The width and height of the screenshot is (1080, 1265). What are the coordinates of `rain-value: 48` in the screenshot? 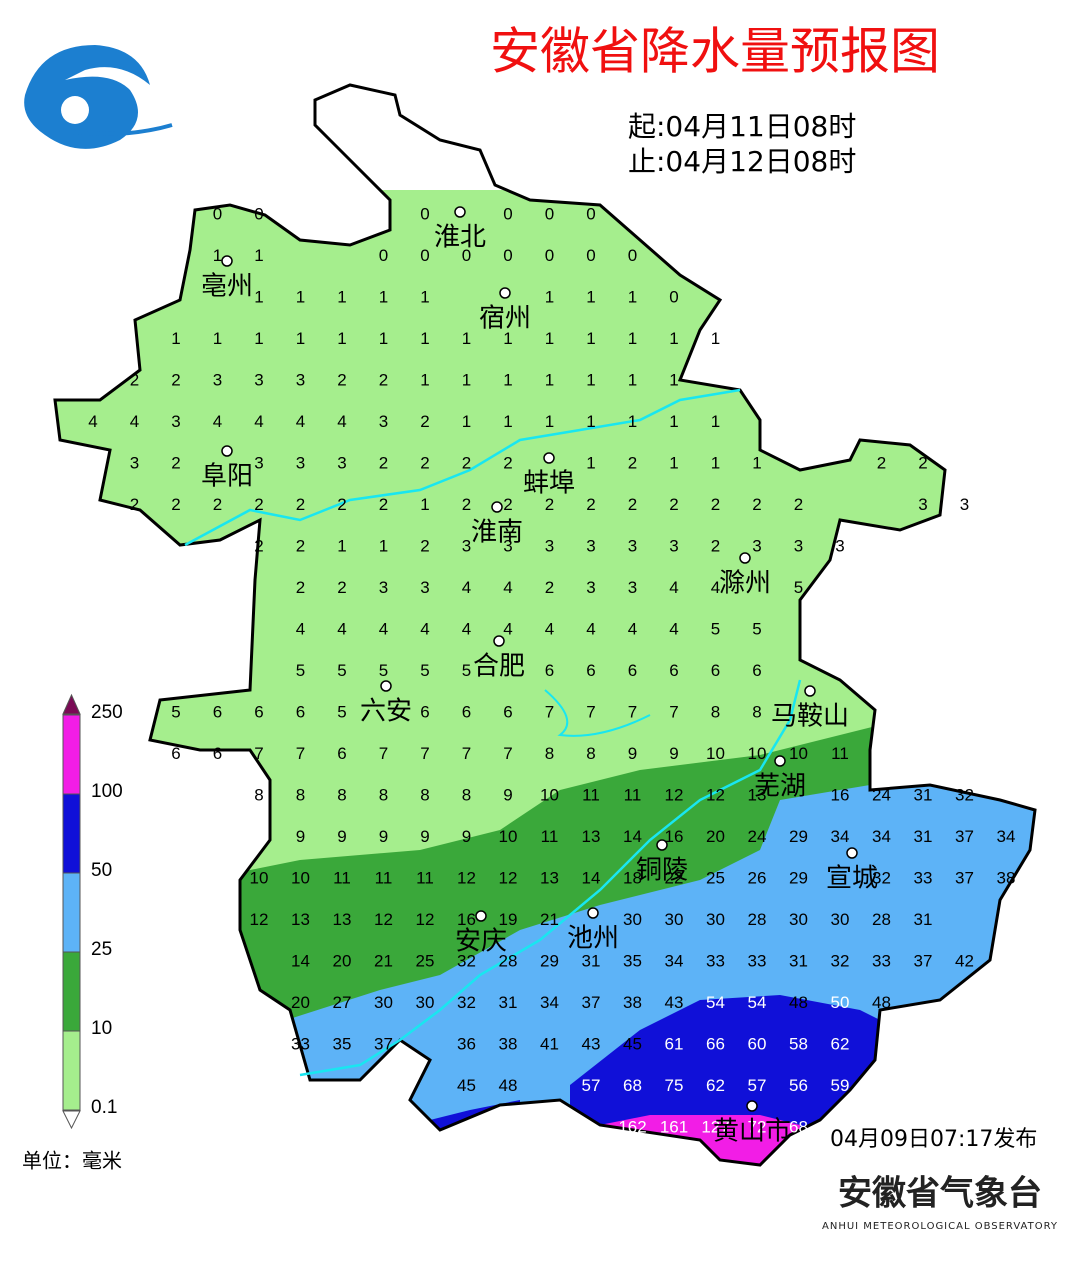 It's located at (798, 1002).